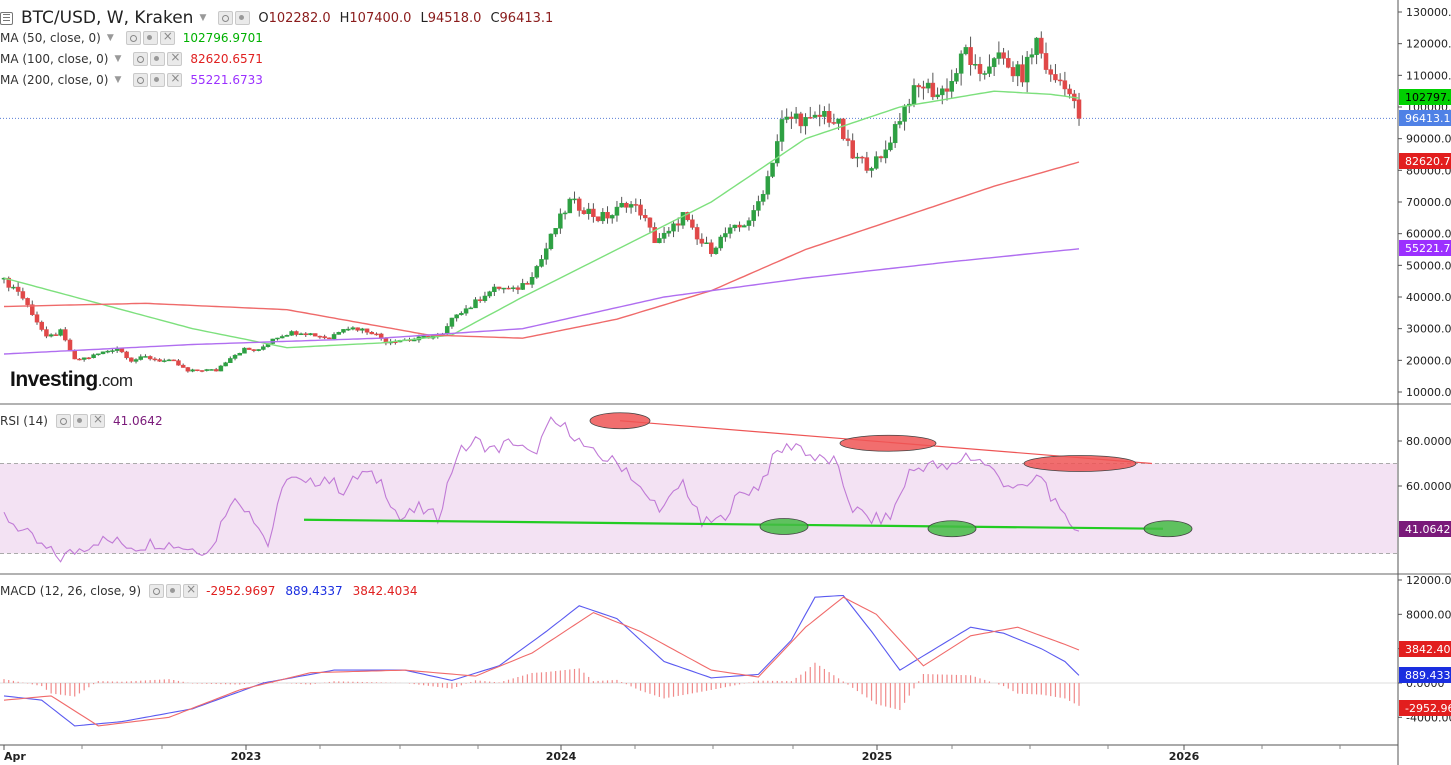 Image resolution: width=1451 pixels, height=765 pixels. What do you see at coordinates (1428, 234) in the screenshot?
I see `price-tick-label: 60000.0` at bounding box center [1428, 234].